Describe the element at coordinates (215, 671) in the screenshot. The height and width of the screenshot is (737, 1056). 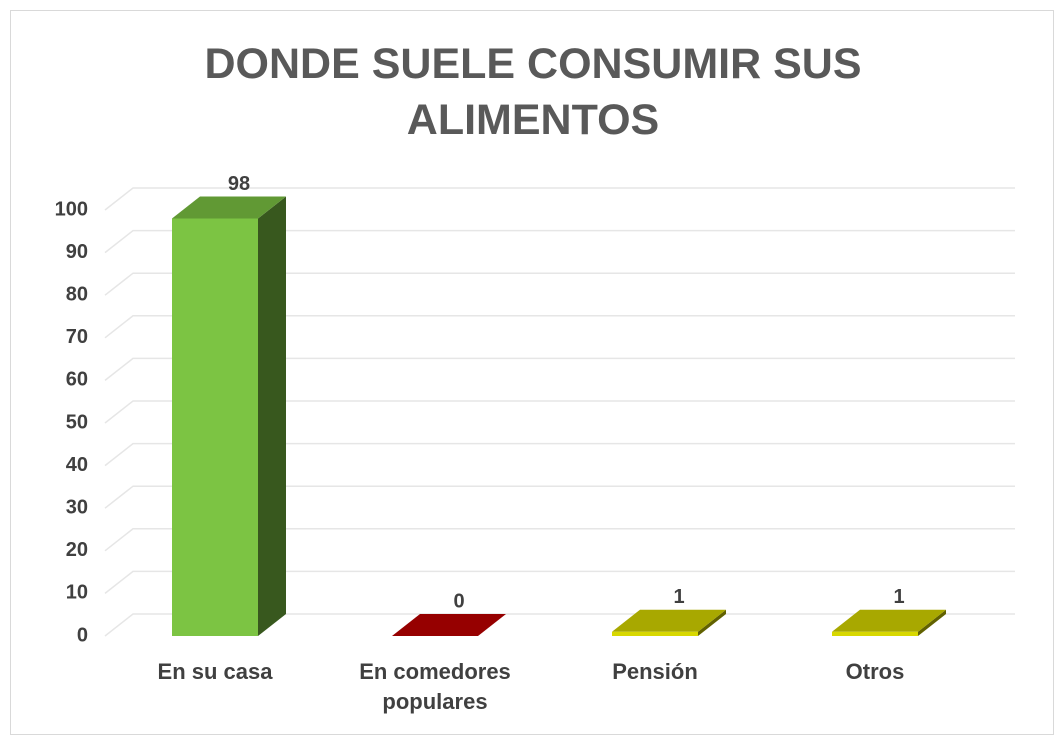
I see `x-tick-label: En su casa` at that location.